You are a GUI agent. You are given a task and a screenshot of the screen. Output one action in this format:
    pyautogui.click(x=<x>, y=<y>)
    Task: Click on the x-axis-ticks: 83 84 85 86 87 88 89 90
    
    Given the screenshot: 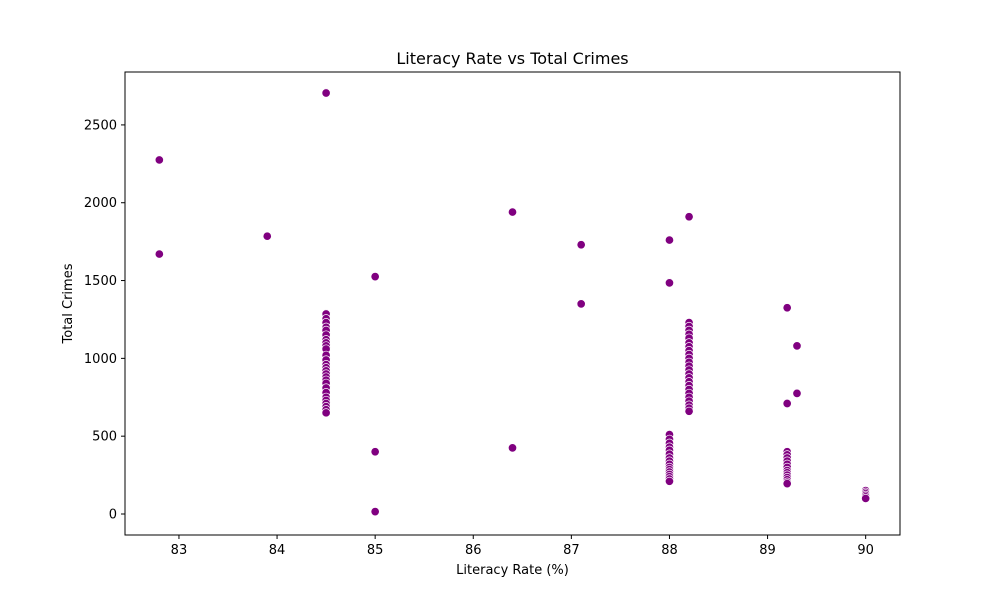 What is the action you would take?
    pyautogui.click(x=522, y=546)
    